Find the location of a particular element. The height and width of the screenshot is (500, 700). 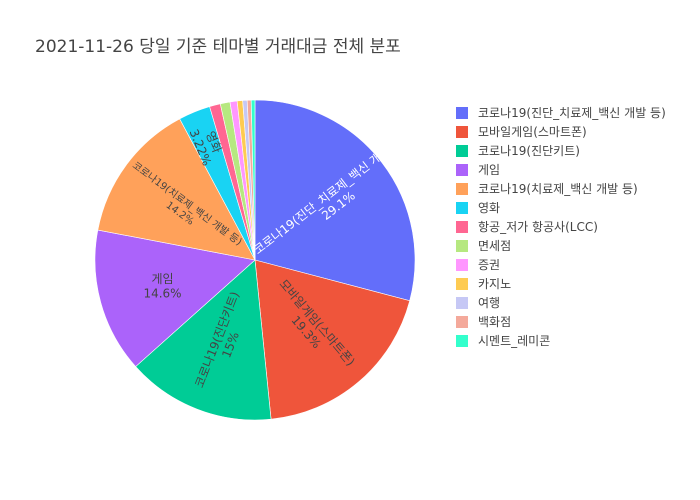

legend-label: 게임 is located at coordinates (489, 170).